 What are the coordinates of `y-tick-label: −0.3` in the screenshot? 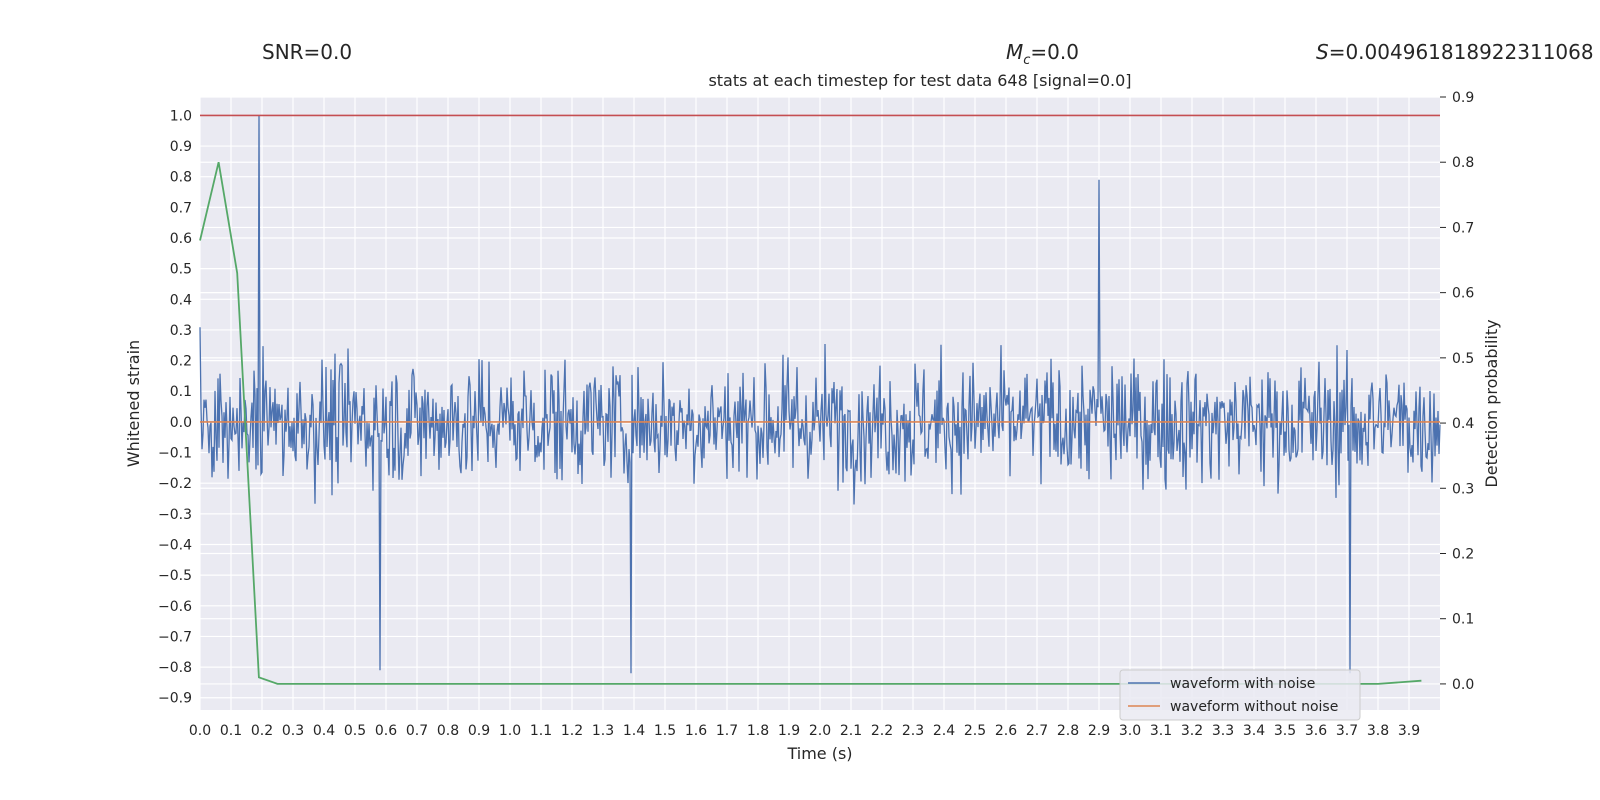 It's located at (175, 515).